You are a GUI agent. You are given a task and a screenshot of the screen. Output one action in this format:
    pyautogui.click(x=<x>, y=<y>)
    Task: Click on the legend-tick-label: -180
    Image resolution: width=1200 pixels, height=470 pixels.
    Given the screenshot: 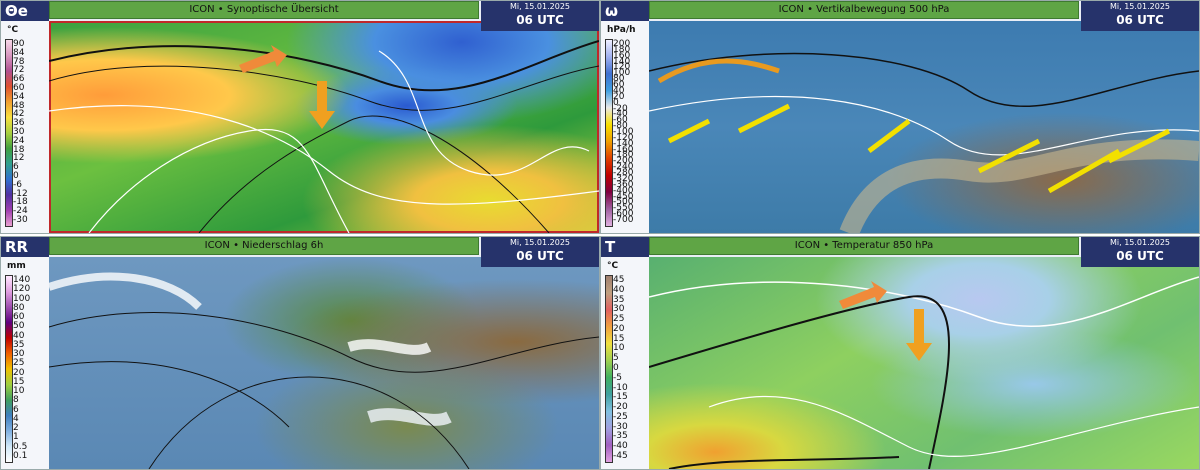 What is the action you would take?
    pyautogui.click(x=623, y=155)
    